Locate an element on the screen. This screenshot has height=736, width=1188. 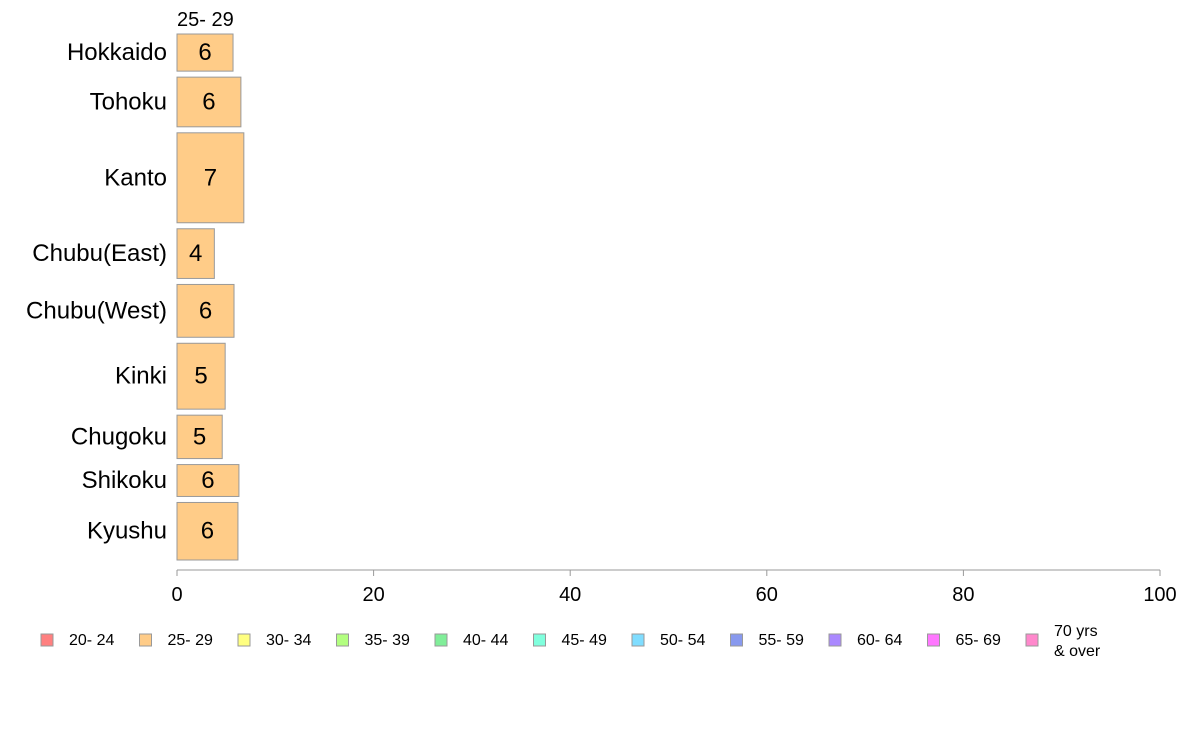
region-label: Kanto is located at coordinates (135, 177).